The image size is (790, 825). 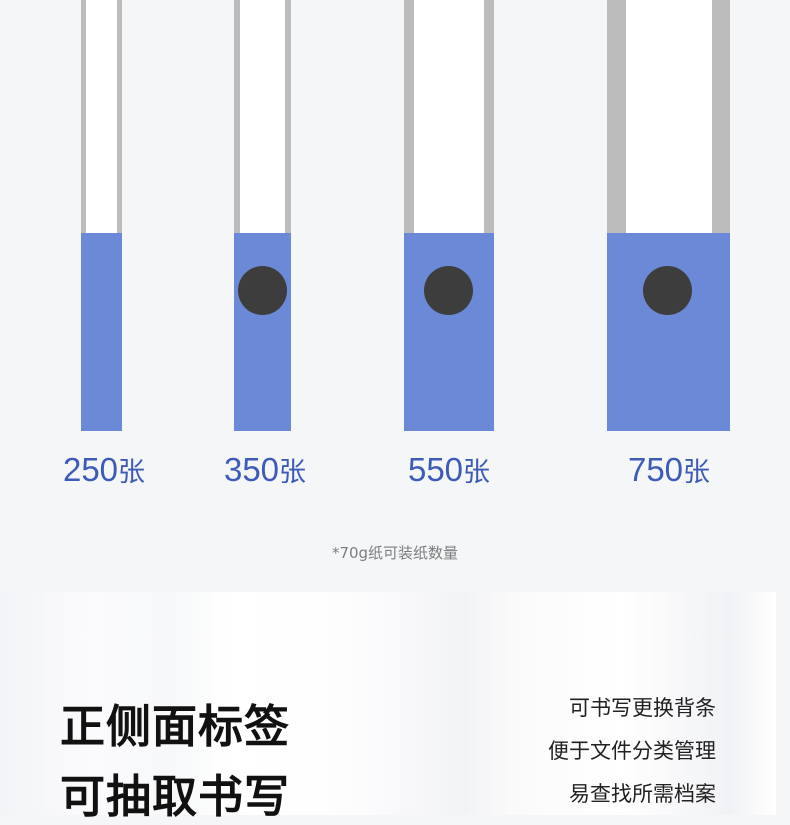 I want to click on feature-title-line-2: 可抽取书写, so click(x=175, y=796).